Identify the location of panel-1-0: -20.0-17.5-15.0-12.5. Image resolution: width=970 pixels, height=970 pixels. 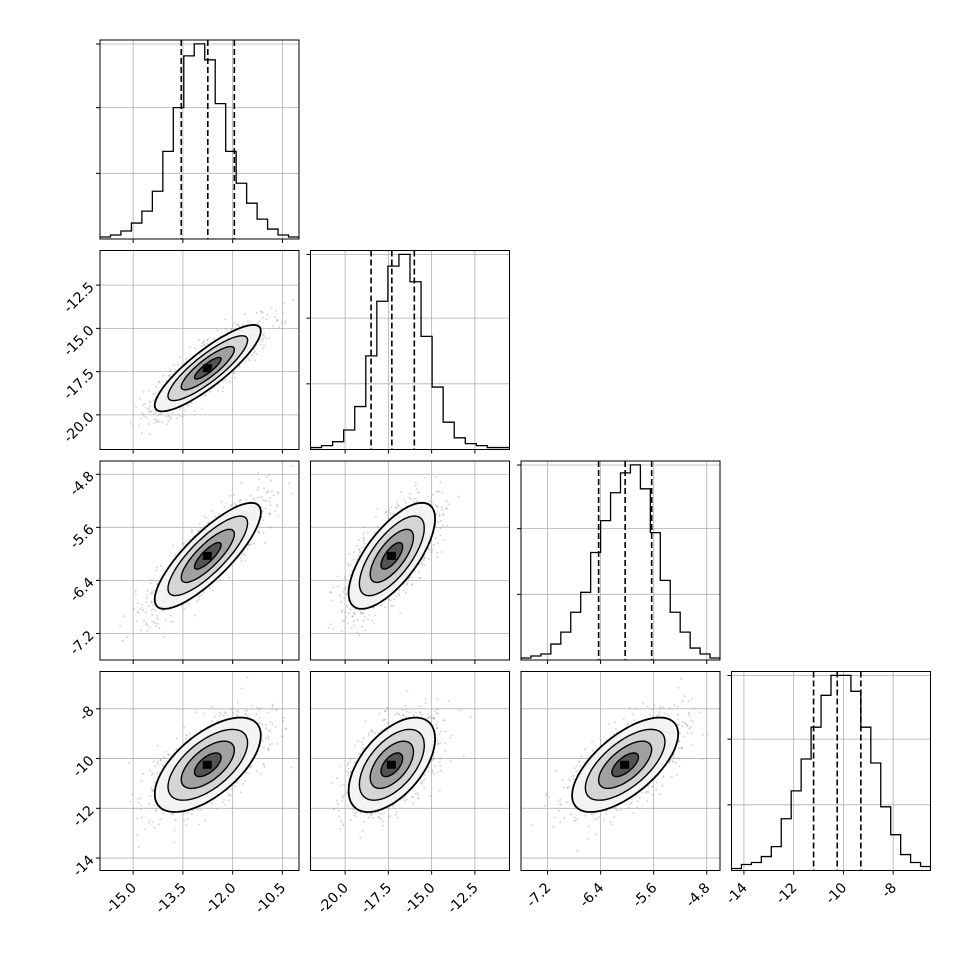
(180, 352).